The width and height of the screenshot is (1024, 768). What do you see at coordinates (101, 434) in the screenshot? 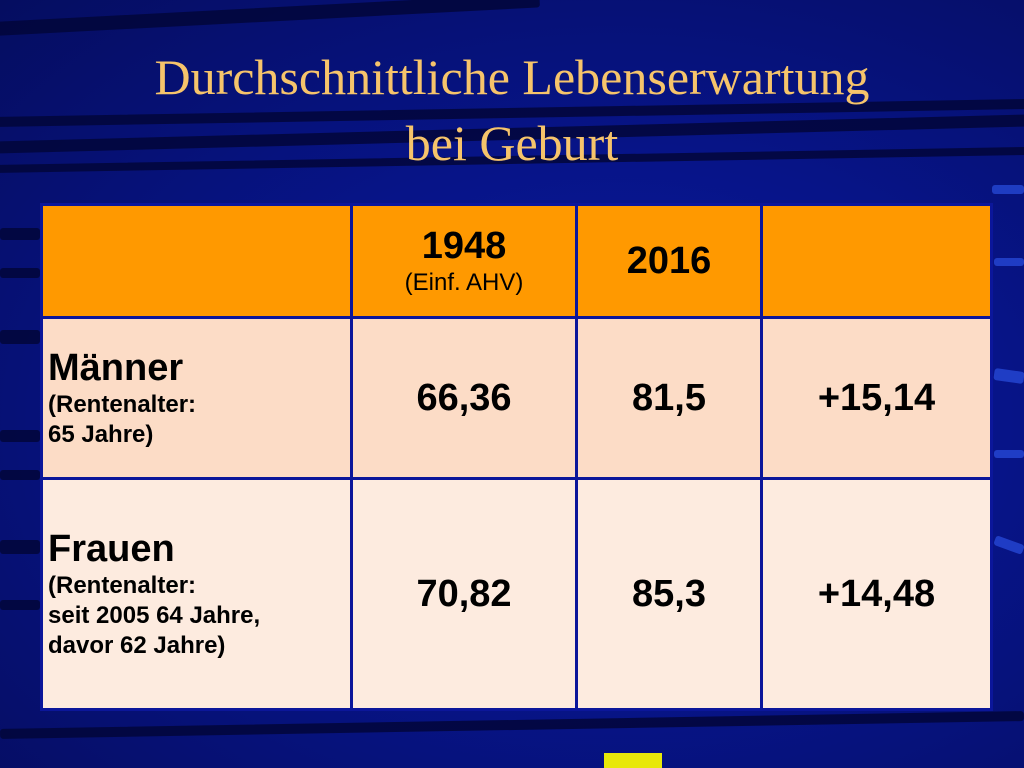
I see `row-note-line: 65 Jahre)` at bounding box center [101, 434].